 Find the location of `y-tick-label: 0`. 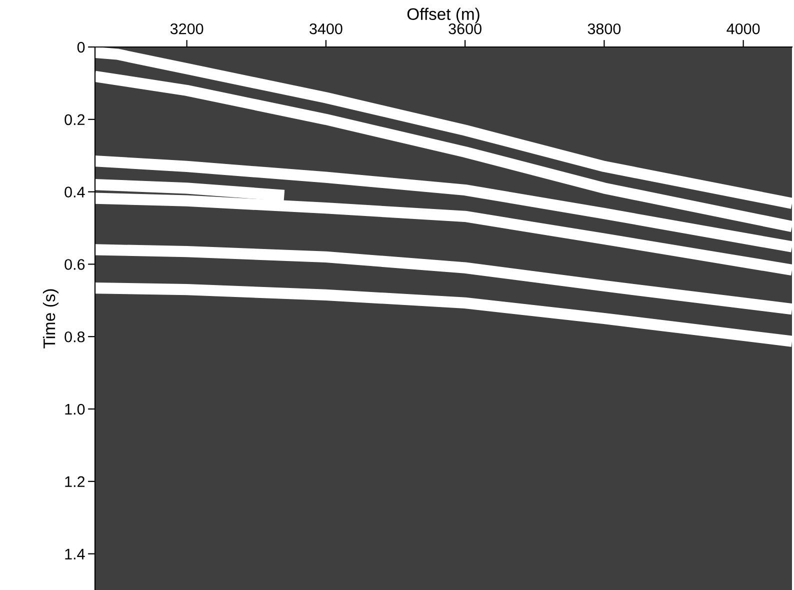

y-tick-label: 0 is located at coordinates (81, 47).